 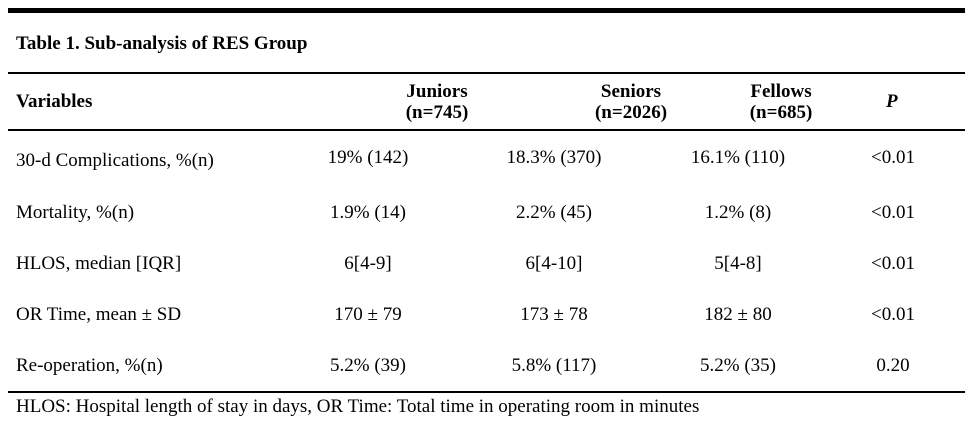 What do you see at coordinates (892, 101) in the screenshot?
I see `header-p-value: P` at bounding box center [892, 101].